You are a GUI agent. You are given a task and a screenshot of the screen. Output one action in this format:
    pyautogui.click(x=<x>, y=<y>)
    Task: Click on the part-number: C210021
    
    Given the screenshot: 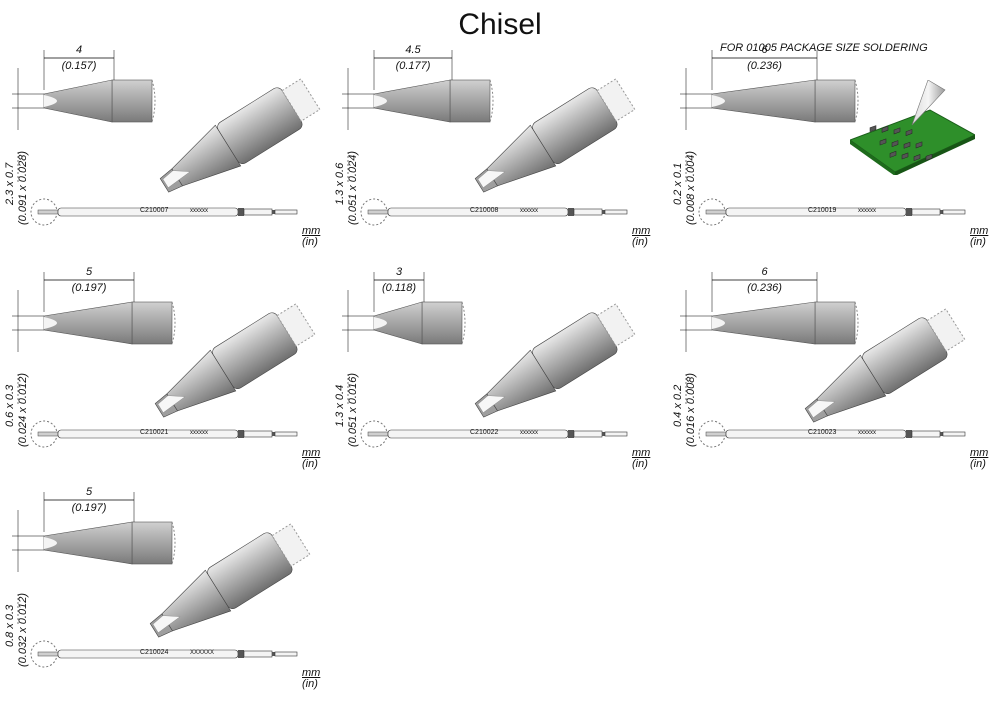 What is the action you would take?
    pyautogui.click(x=154, y=432)
    